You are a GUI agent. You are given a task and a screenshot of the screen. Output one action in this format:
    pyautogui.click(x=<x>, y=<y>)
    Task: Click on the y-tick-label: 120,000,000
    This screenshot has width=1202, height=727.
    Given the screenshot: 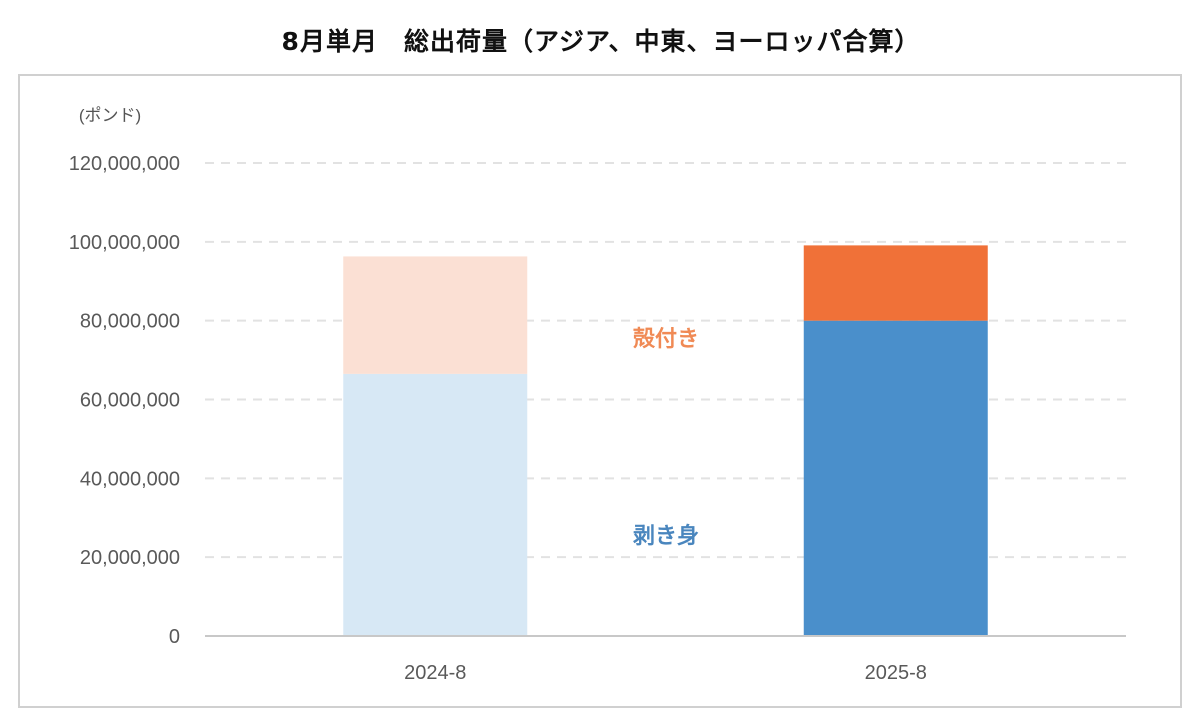 What is the action you would take?
    pyautogui.click(x=124, y=164)
    